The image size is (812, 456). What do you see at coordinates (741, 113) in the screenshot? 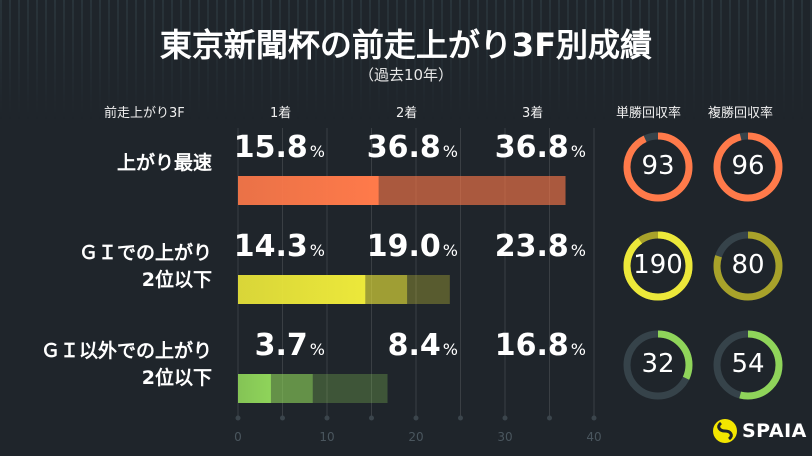
I see `column-header-place-return: 複勝回収率` at bounding box center [741, 113].